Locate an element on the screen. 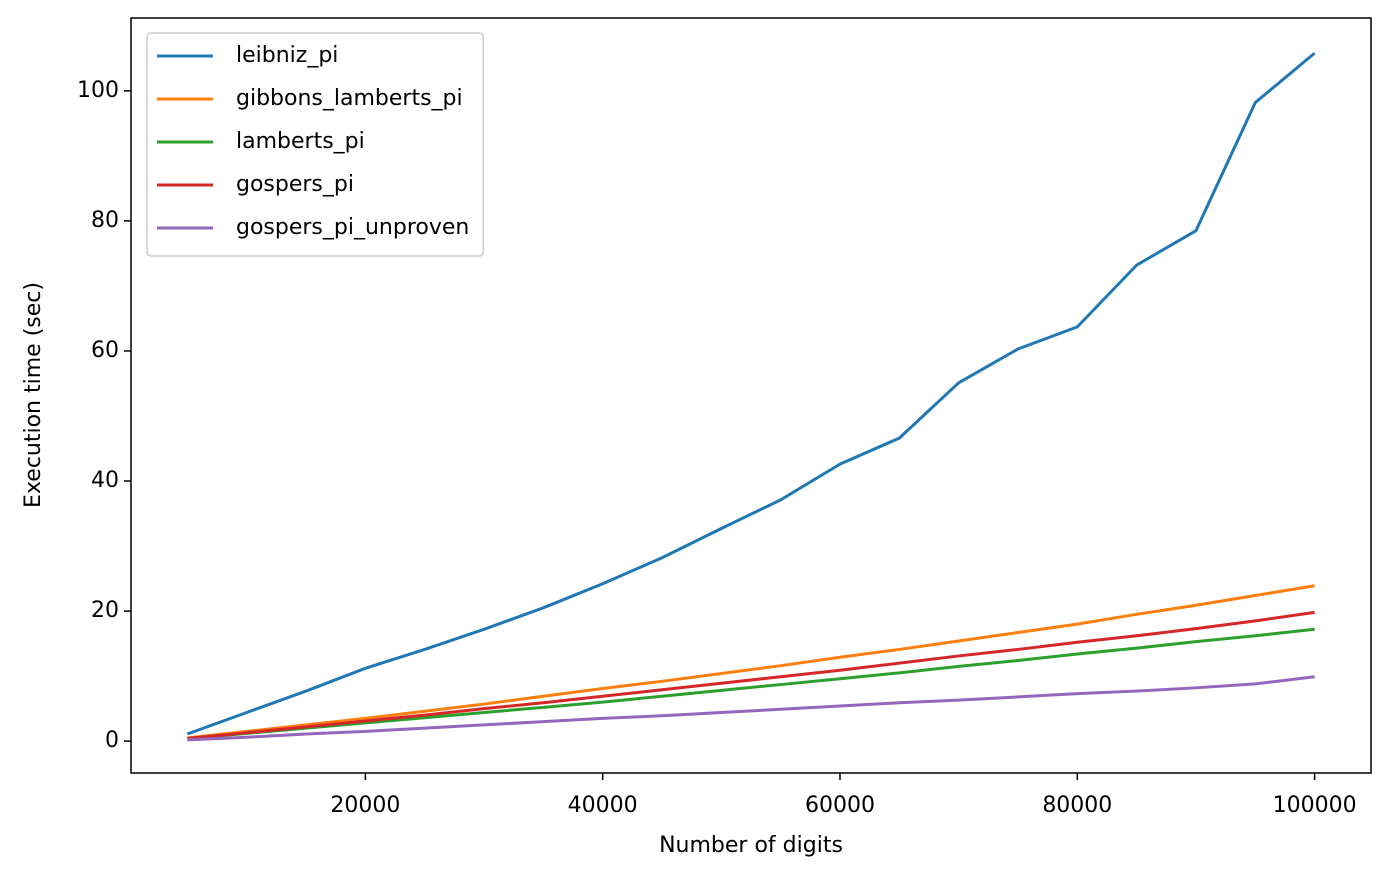 This screenshot has height=881, width=1391. x-tick-label: 20000 is located at coordinates (365, 805).